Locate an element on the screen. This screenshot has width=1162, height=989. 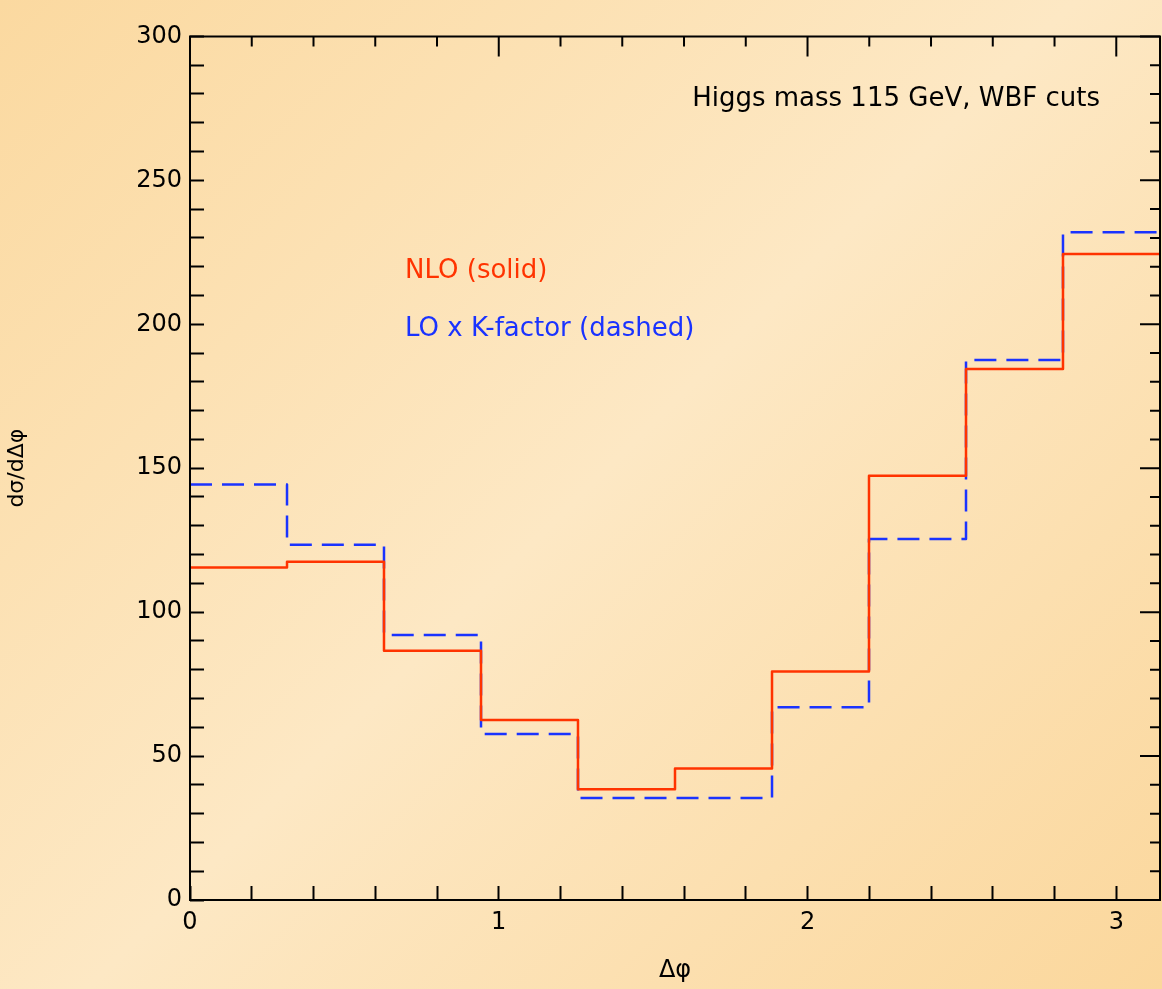
x-tick-label: 1 is located at coordinates (499, 920).